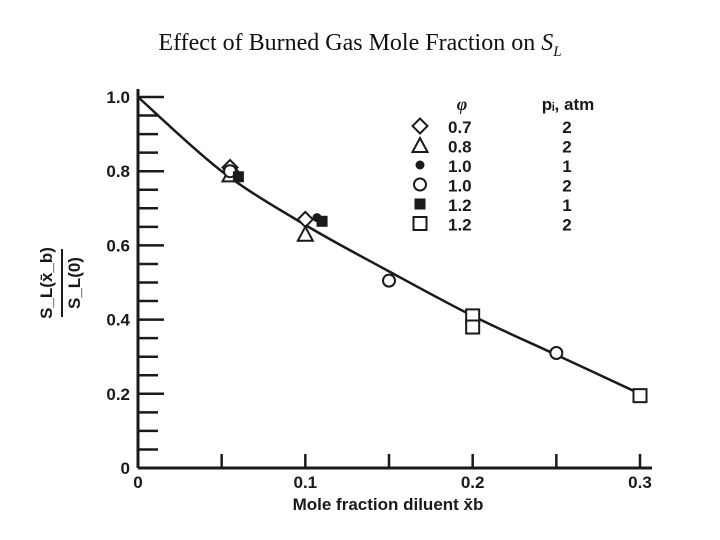 This screenshot has height=540, width=720. Describe the element at coordinates (420, 165) in the screenshot. I see `legend-marker-filled-circle` at that location.